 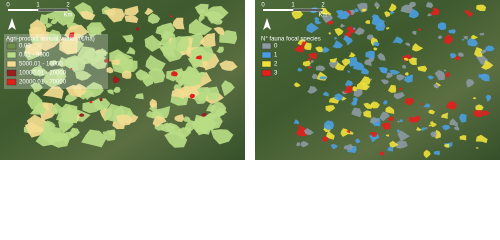 What do you see at coordinates (43, 83) in the screenshot?
I see `legend-label: 20000.01 - 70000` at bounding box center [43, 83].